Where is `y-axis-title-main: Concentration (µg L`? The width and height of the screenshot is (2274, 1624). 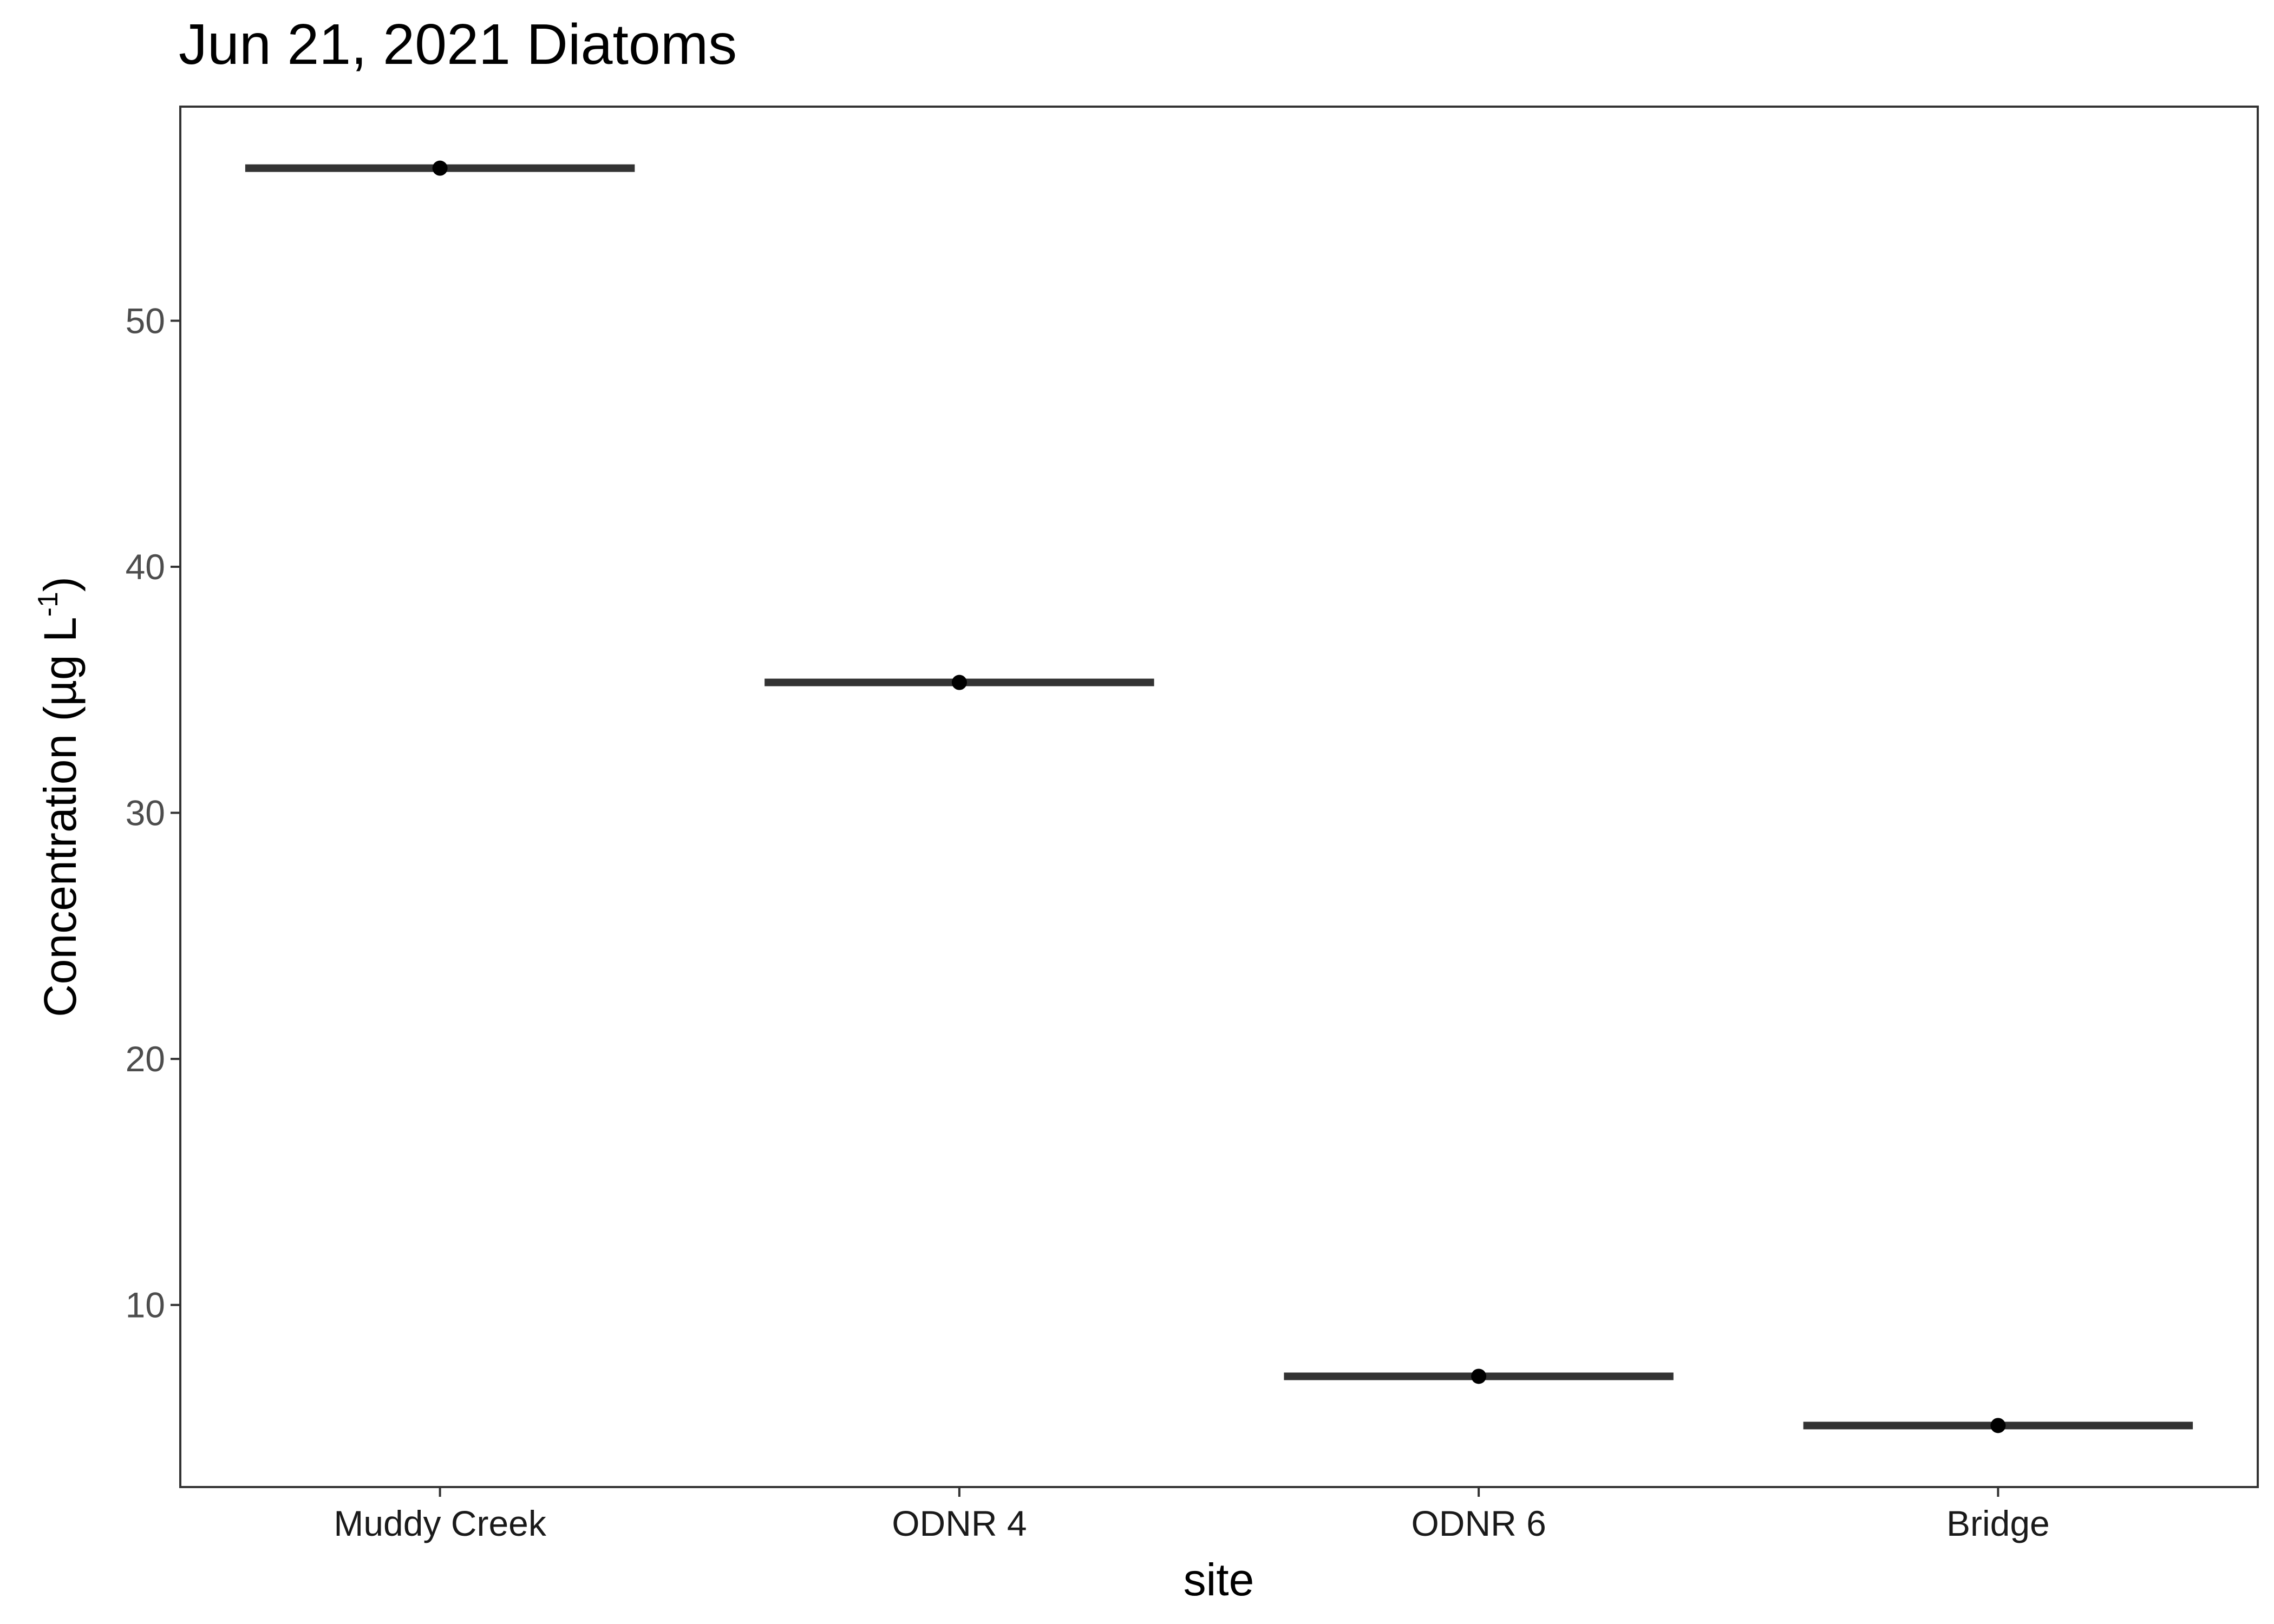 y-axis-title-main: Concentration (µg L is located at coordinates (61, 817).